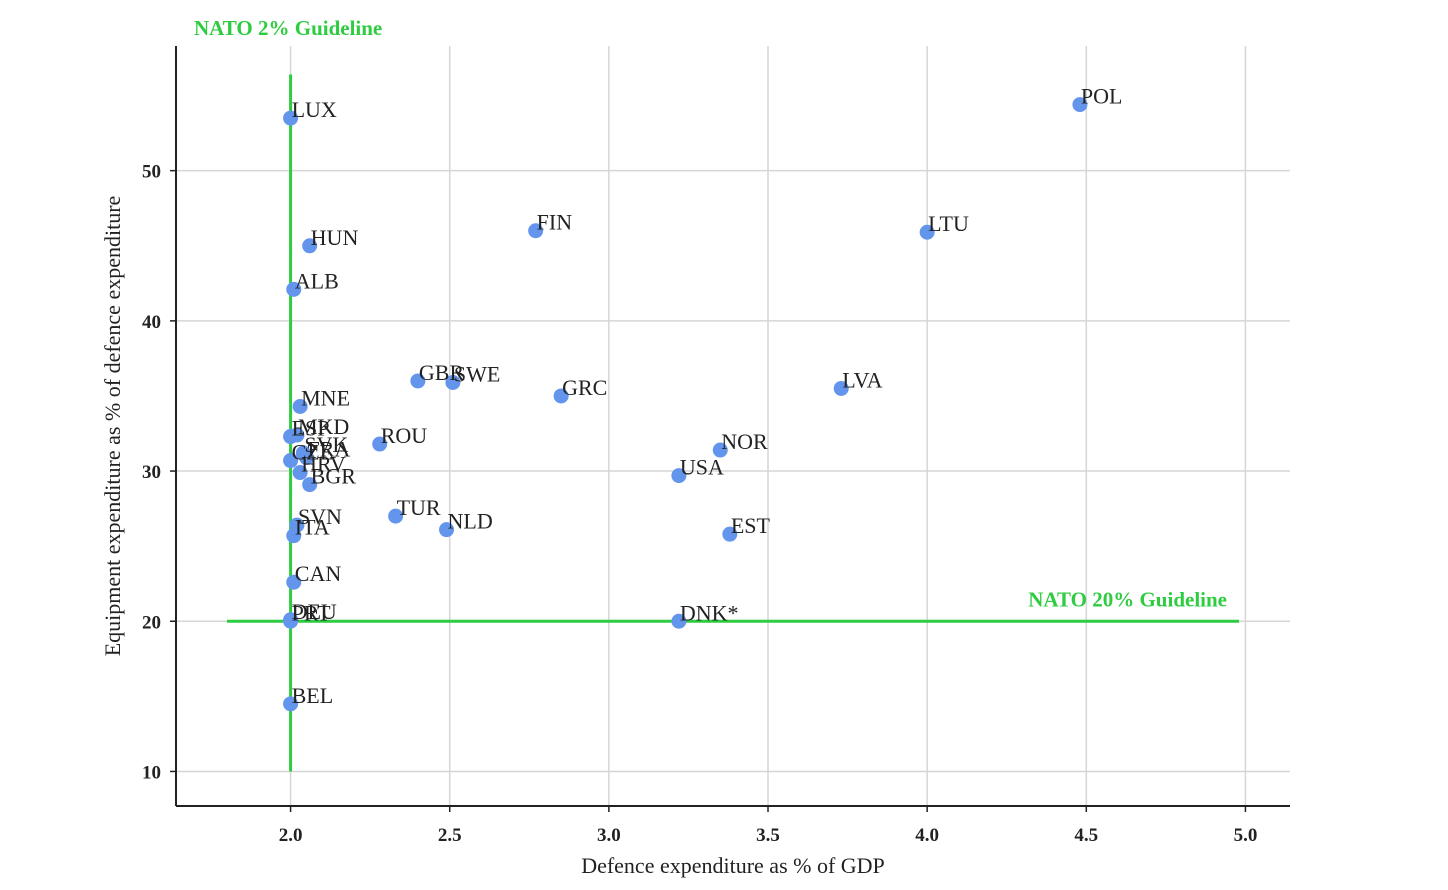 The width and height of the screenshot is (1448, 890). What do you see at coordinates (404, 435) in the screenshot?
I see `point-label: ROU` at bounding box center [404, 435].